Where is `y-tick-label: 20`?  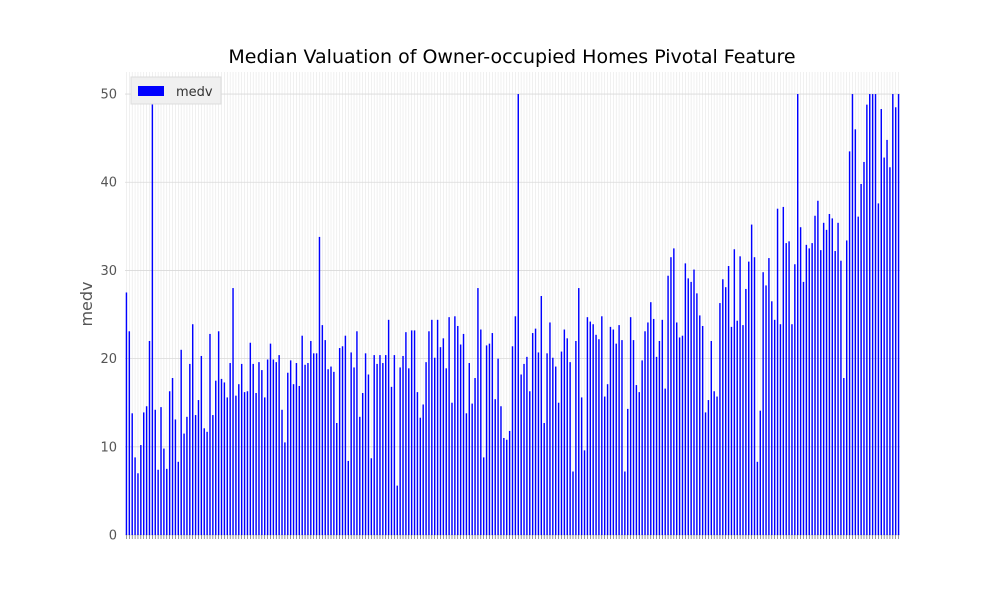
y-tick-label: 20 is located at coordinates (108, 359).